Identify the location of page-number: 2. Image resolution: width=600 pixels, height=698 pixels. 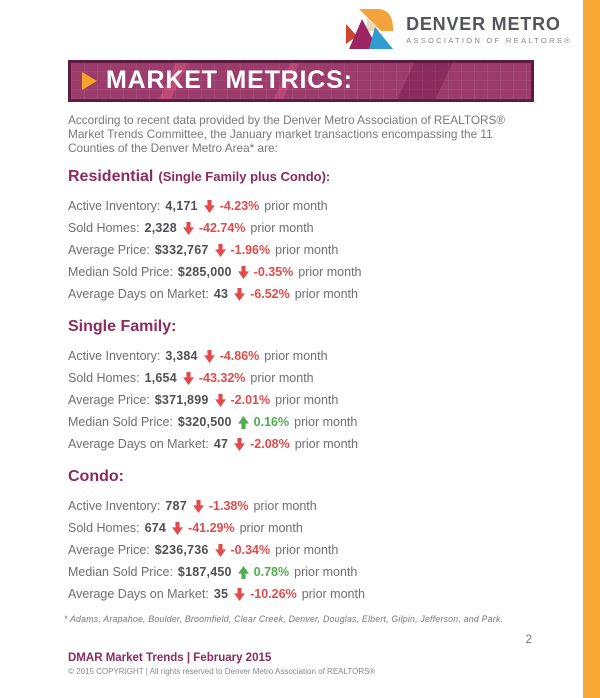
(528, 640).